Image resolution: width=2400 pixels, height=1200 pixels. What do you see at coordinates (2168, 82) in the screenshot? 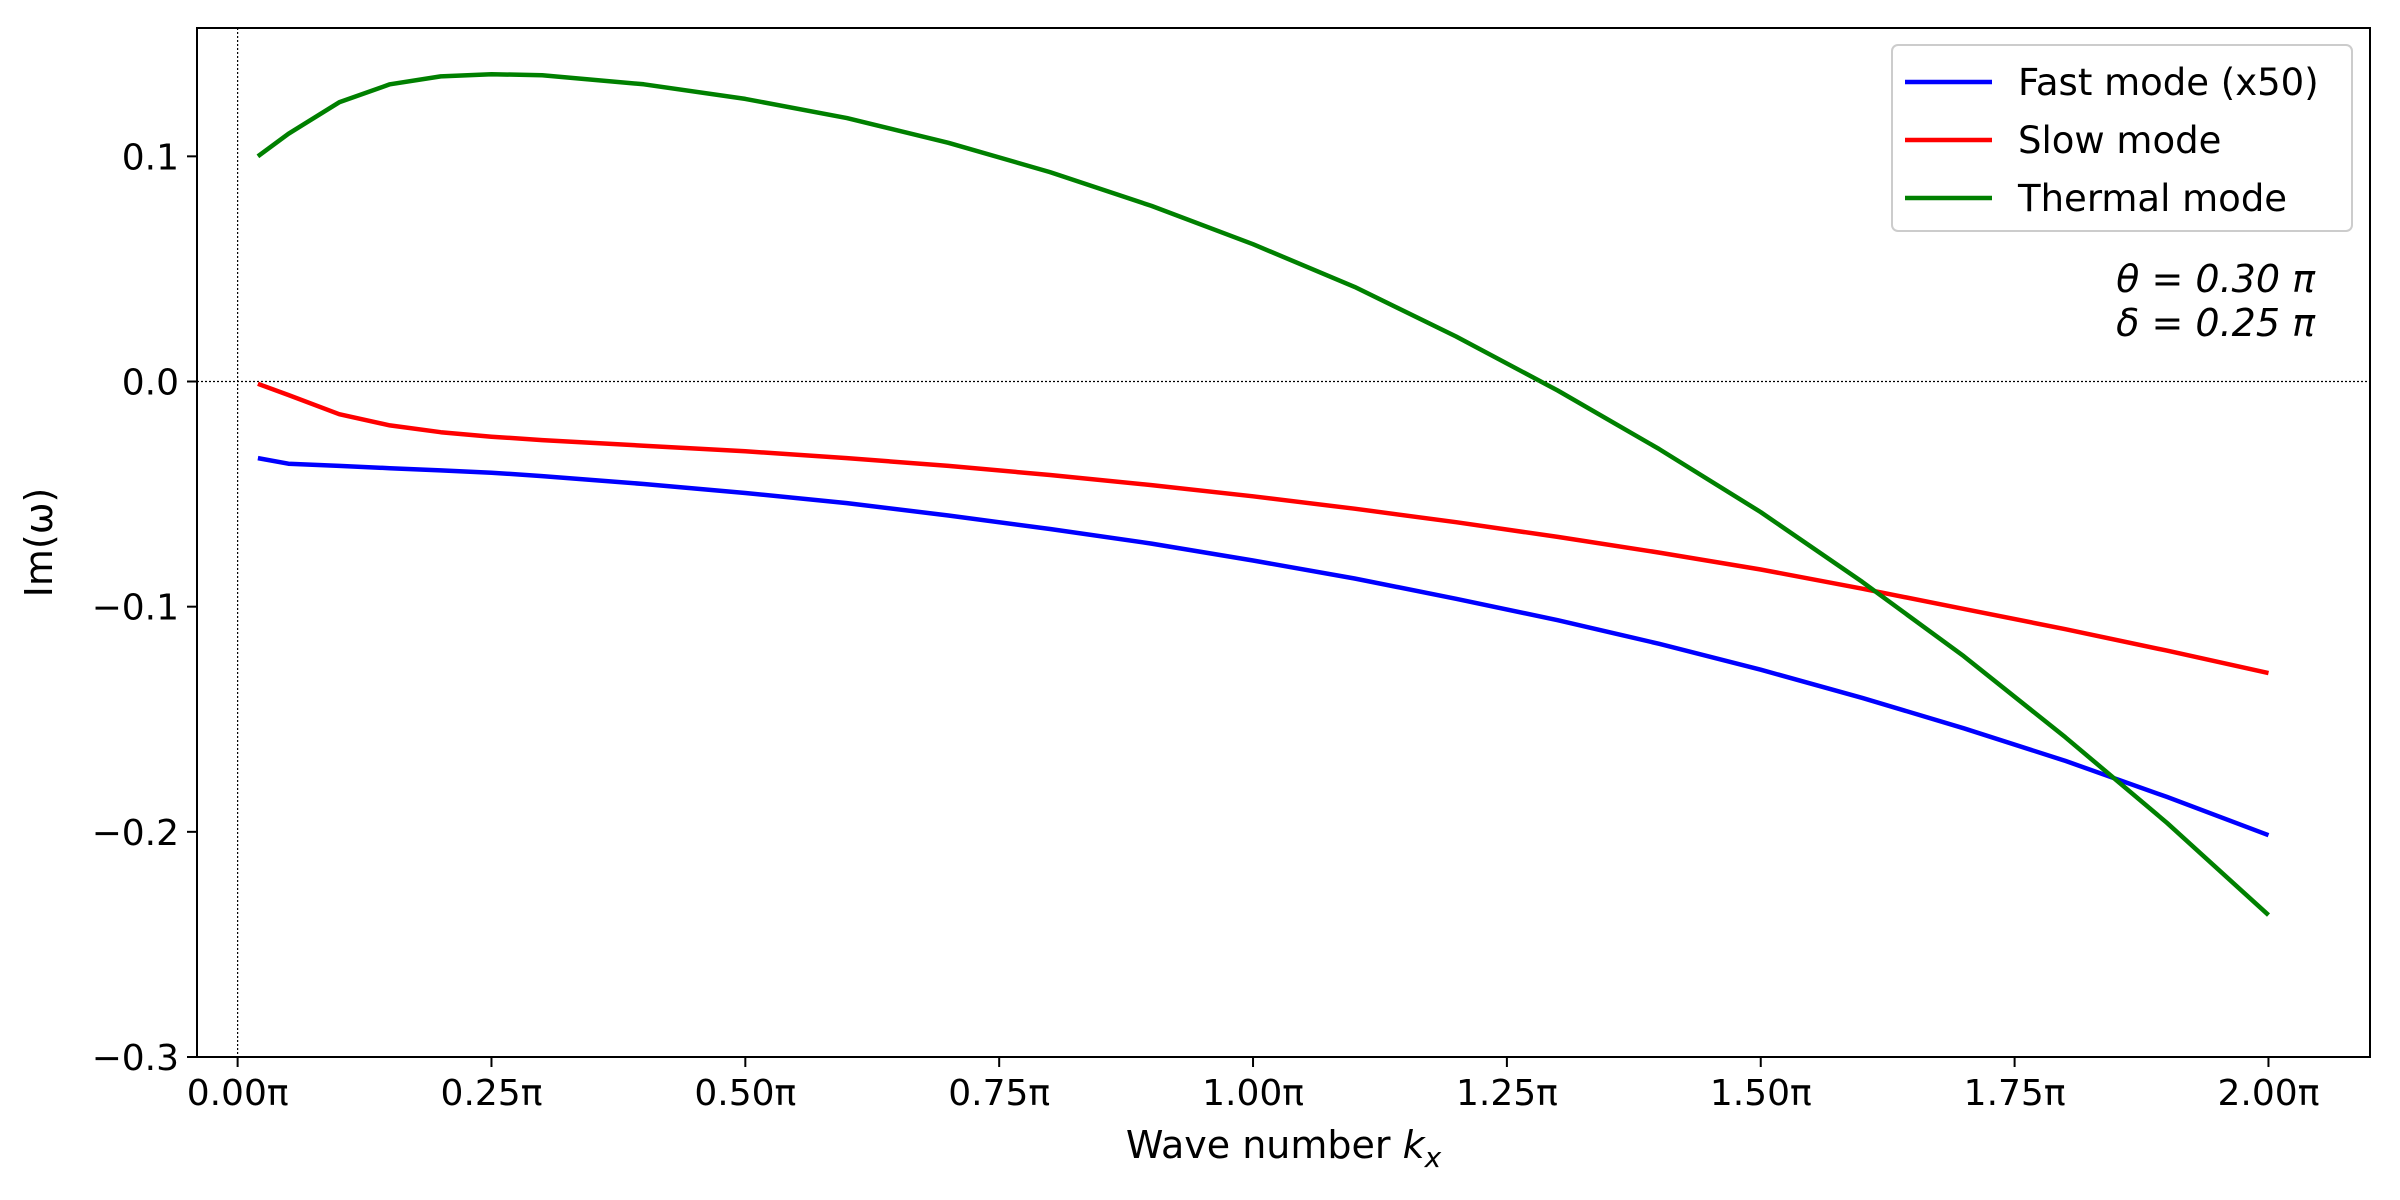
I see `legend-label-fast: Fast mode (x50)` at bounding box center [2168, 82].